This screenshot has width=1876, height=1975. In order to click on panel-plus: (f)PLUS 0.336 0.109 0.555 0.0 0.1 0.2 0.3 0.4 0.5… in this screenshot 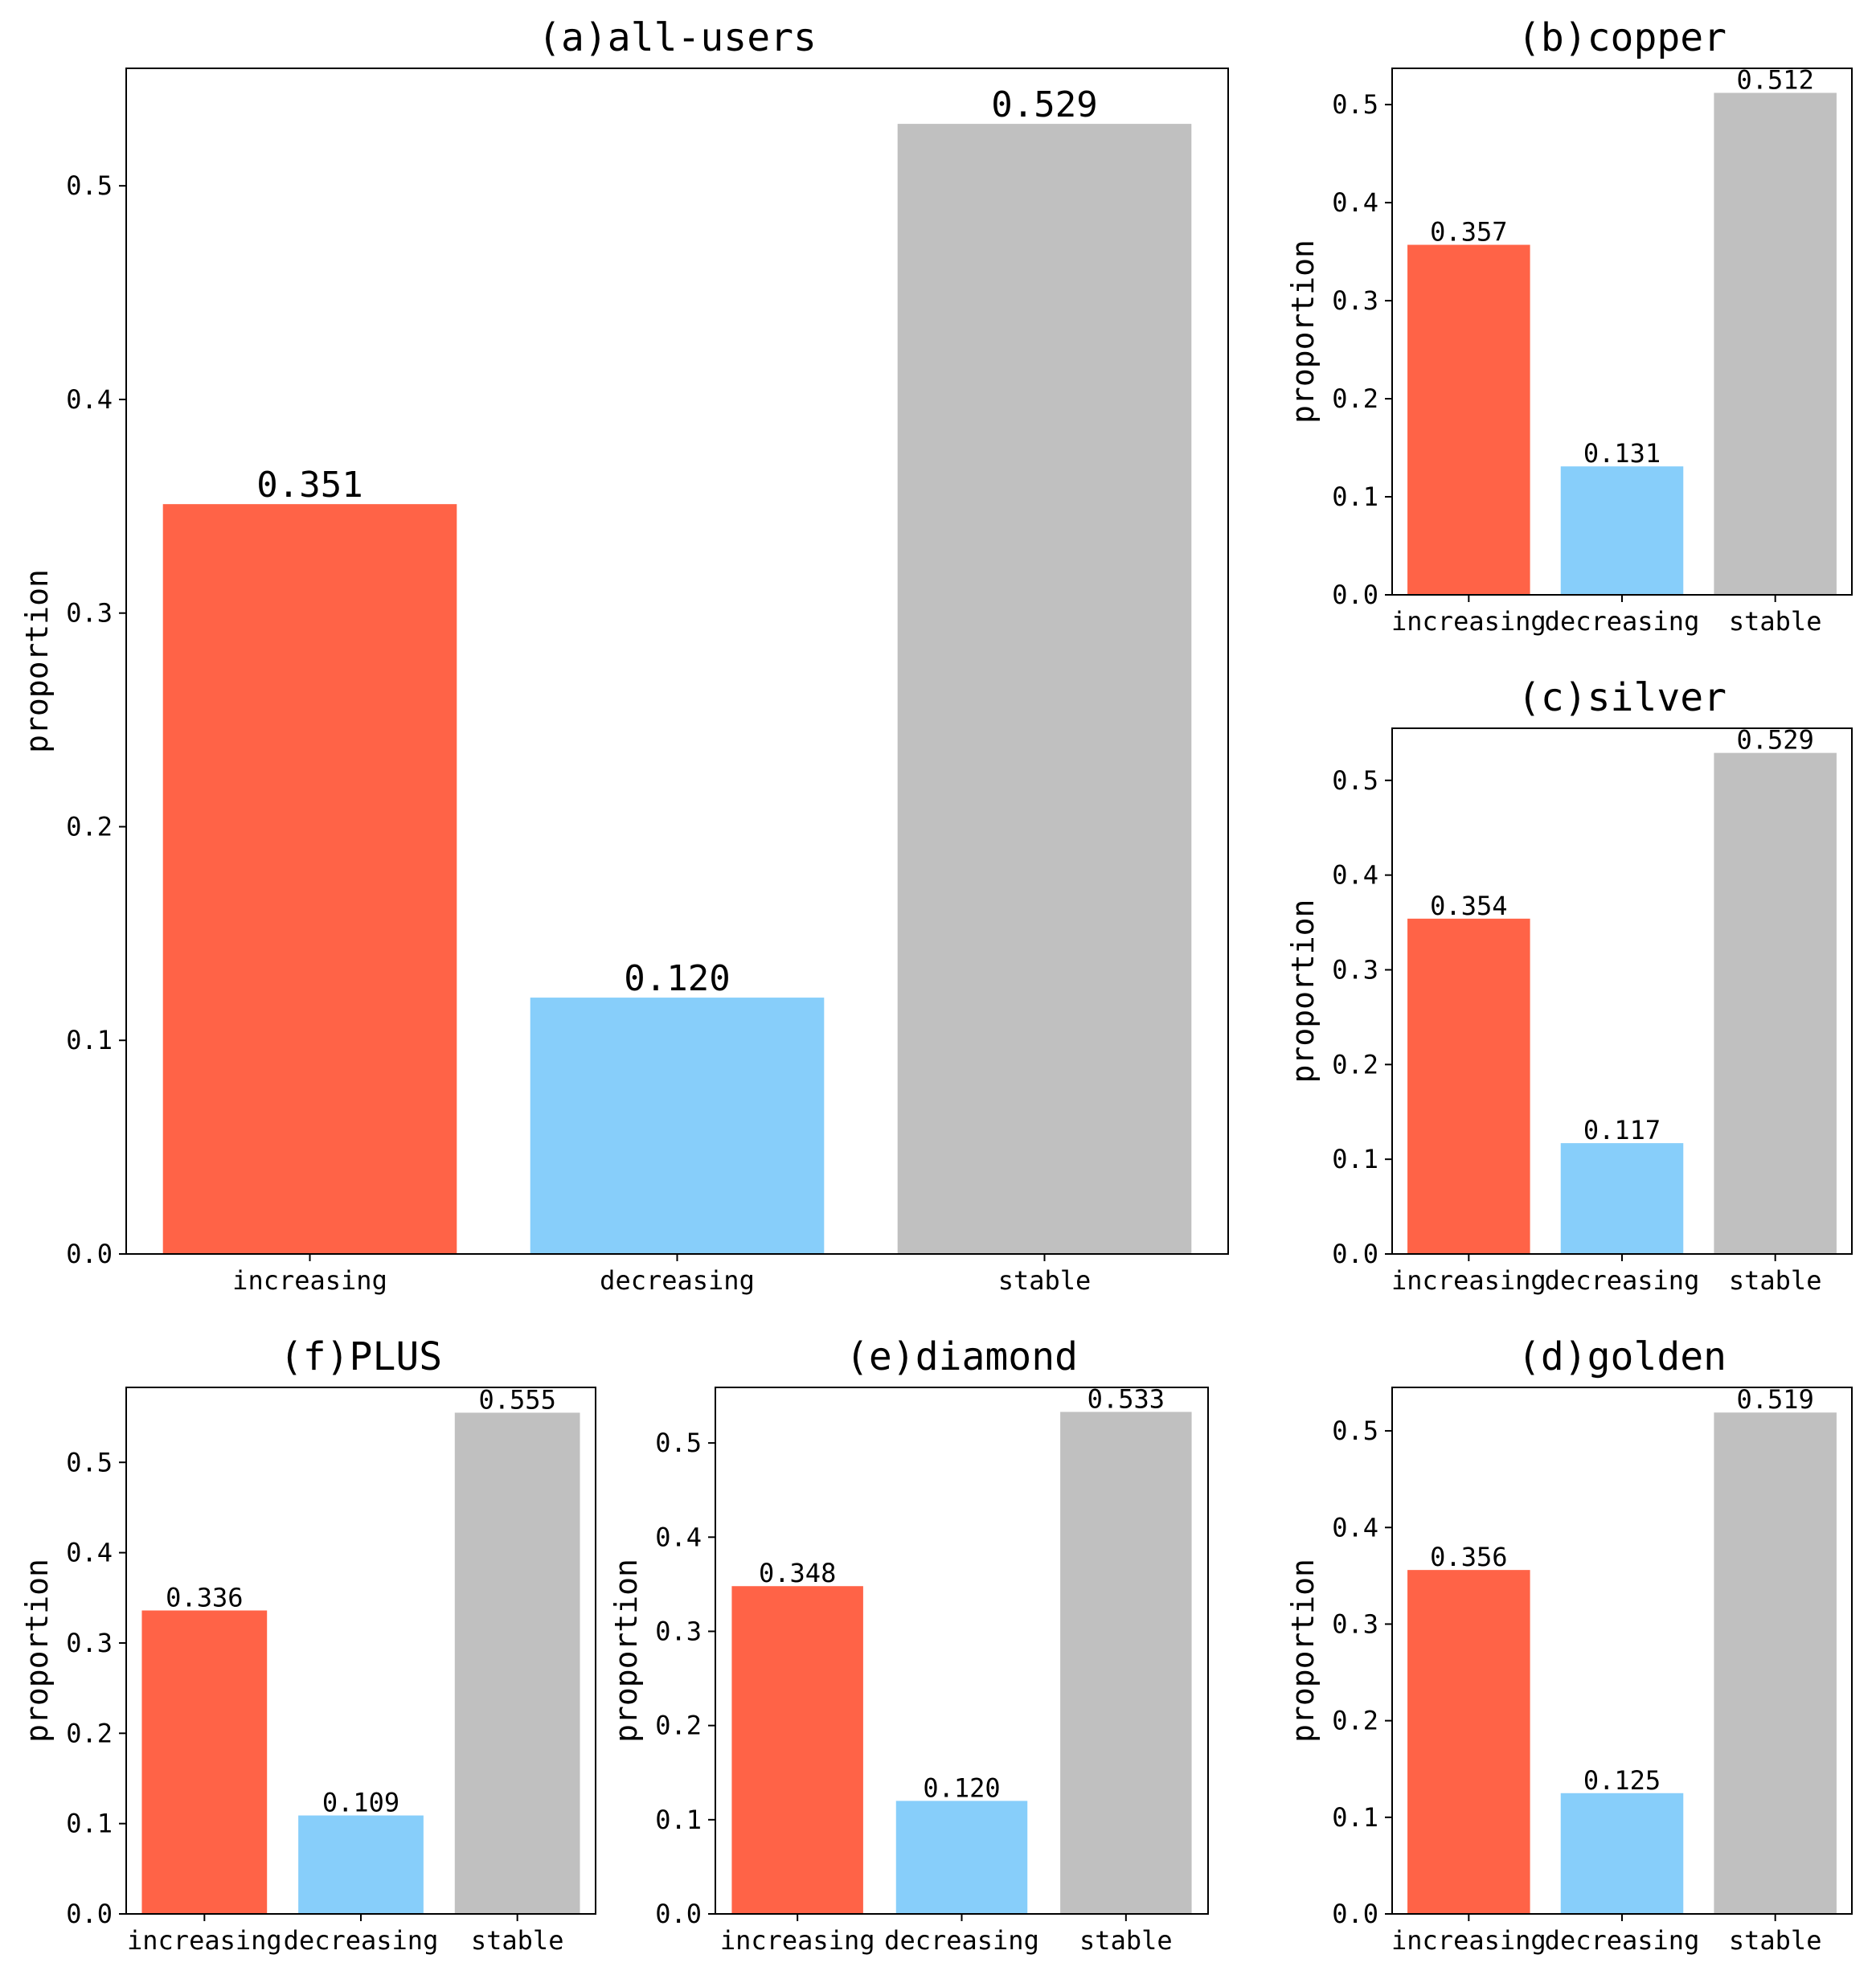, I will do `click(307, 1645)`.